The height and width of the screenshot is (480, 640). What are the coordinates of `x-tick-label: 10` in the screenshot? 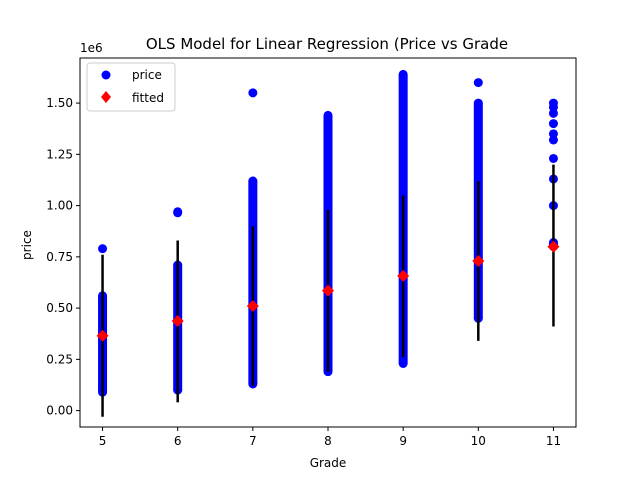 It's located at (478, 441).